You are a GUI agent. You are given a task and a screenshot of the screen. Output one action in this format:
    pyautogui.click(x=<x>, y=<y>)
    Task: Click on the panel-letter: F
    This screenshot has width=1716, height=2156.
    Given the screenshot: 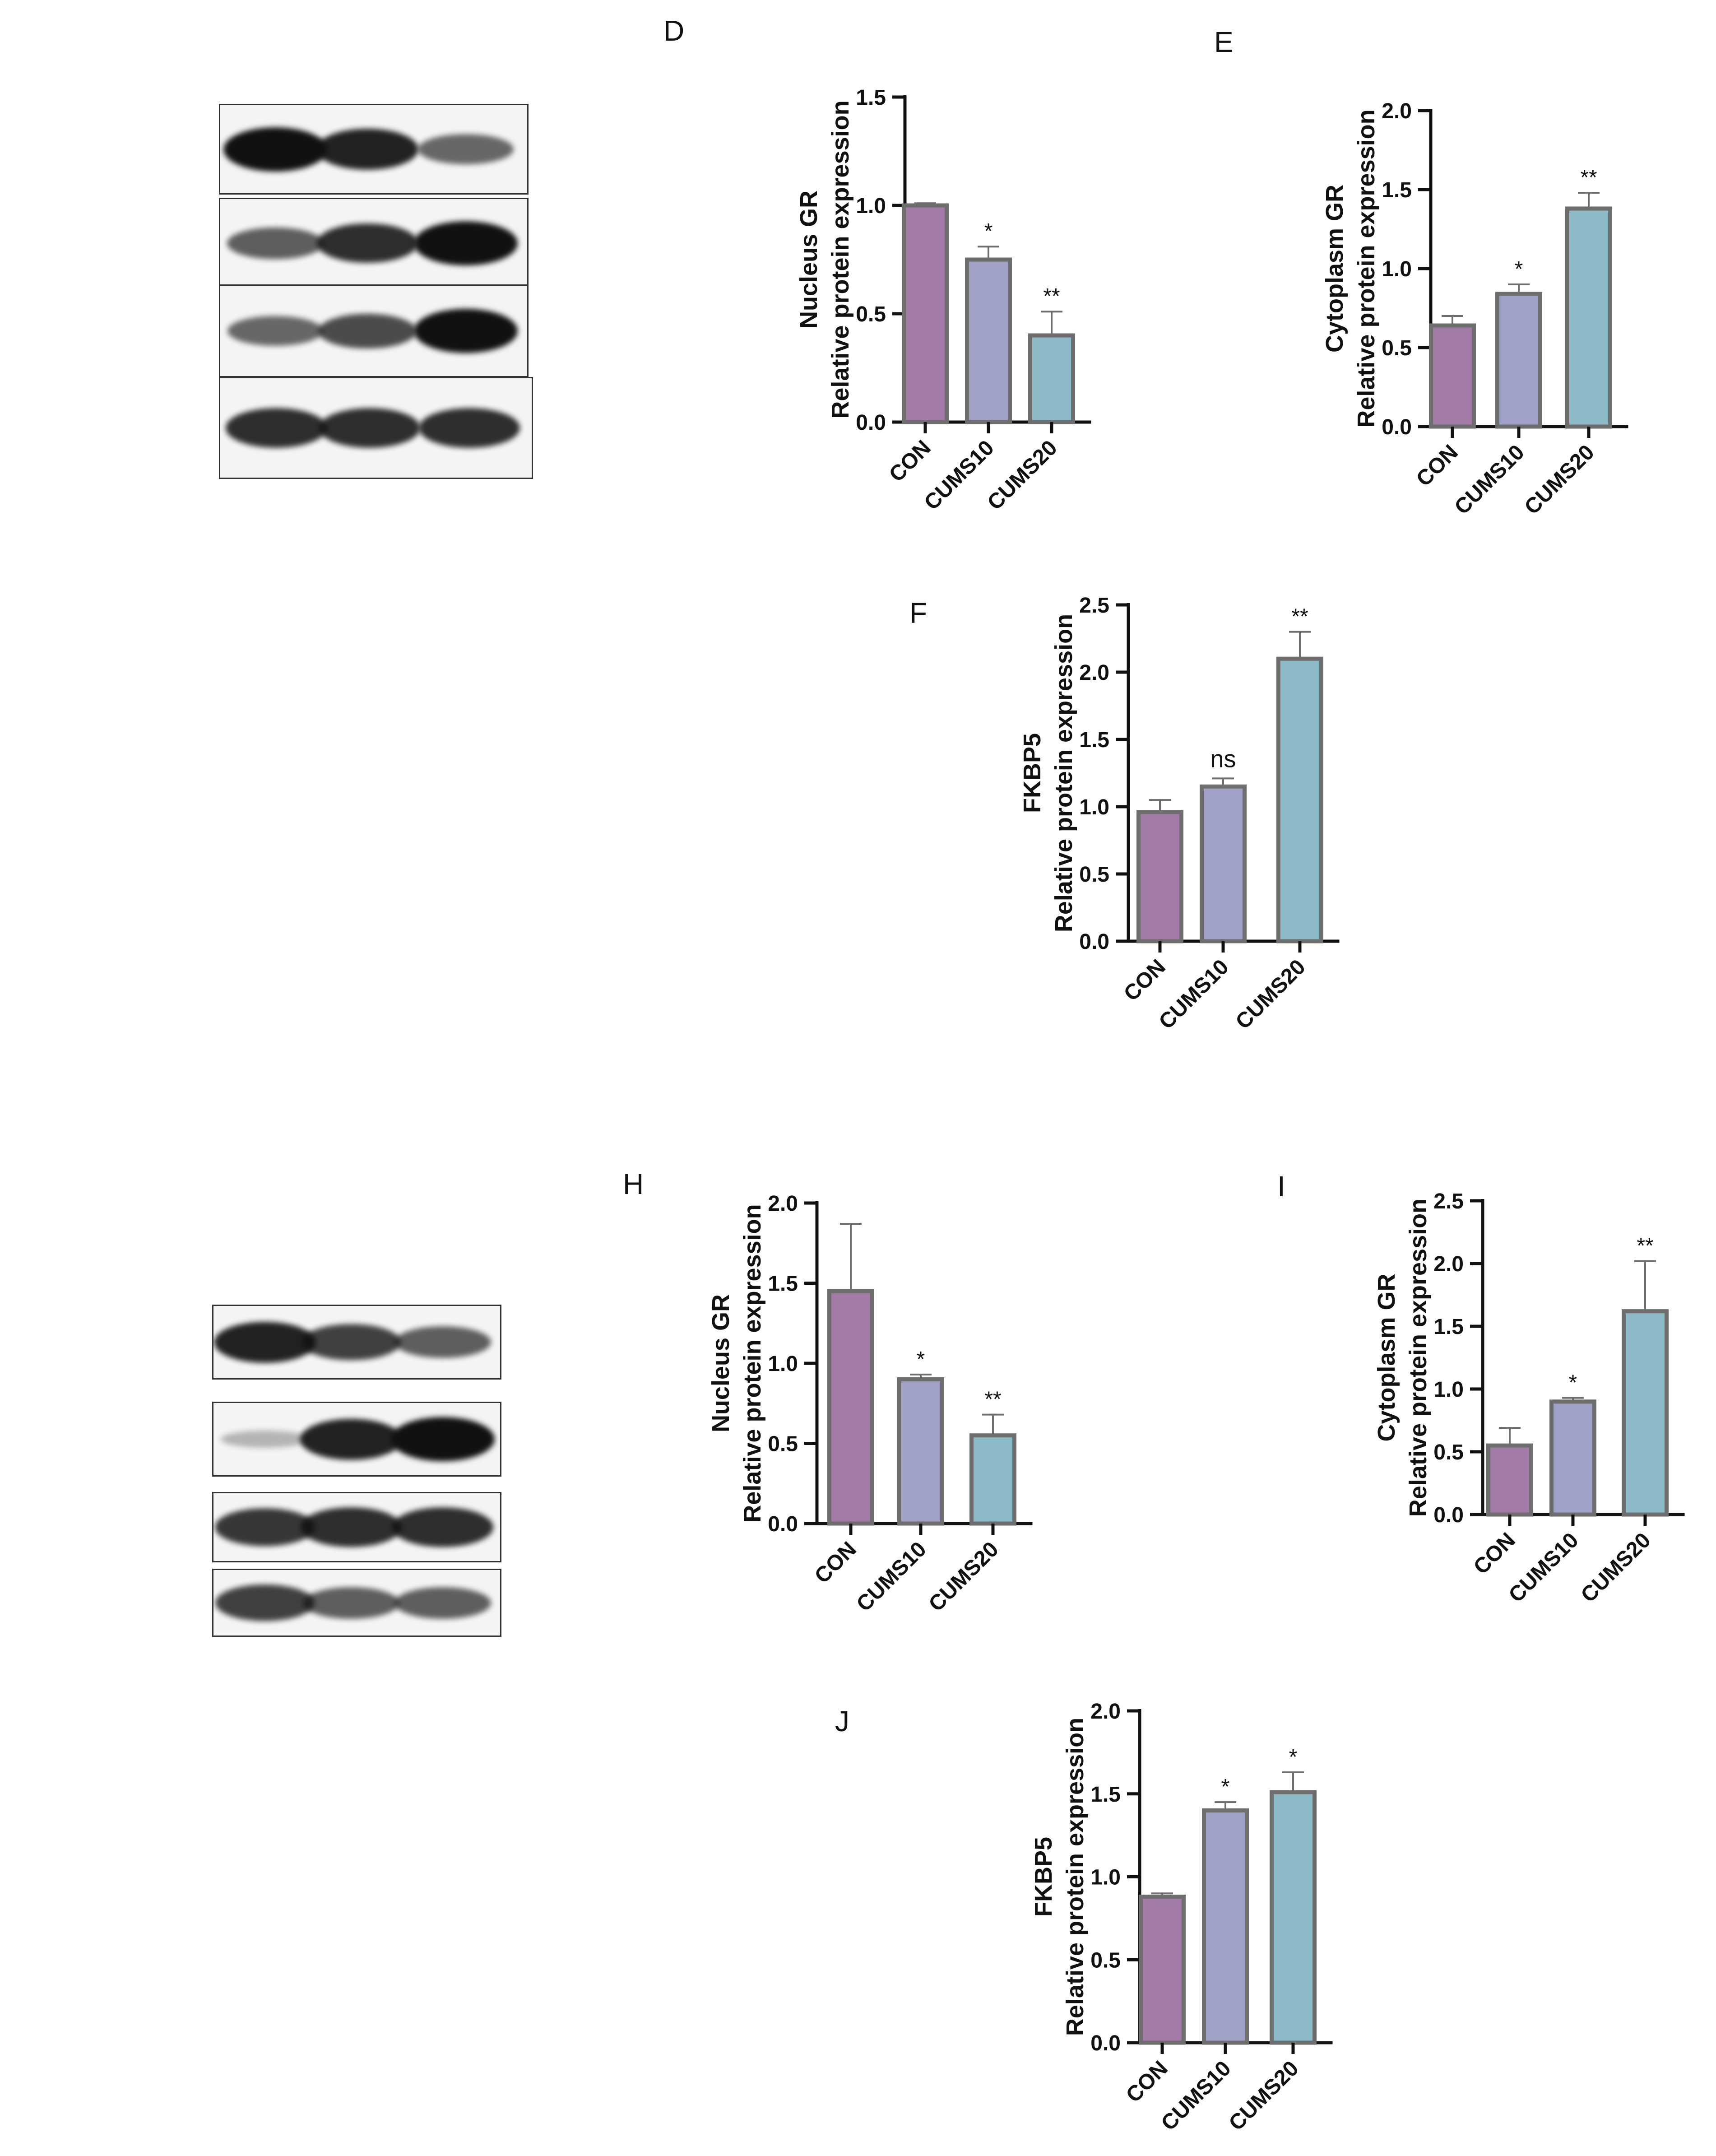 What is the action you would take?
    pyautogui.click(x=918, y=613)
    